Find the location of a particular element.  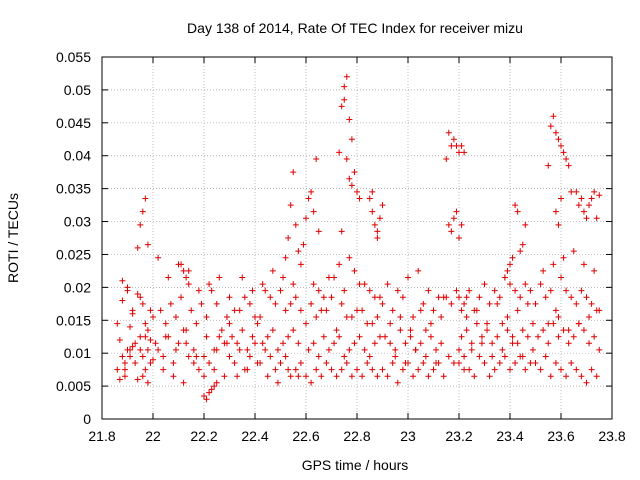

y-tick-label: 0.01 is located at coordinates (77, 353).